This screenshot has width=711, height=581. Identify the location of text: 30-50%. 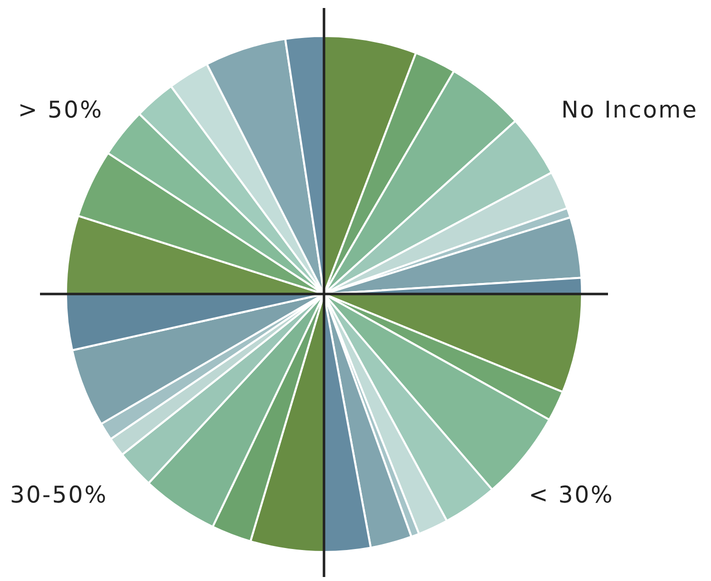
(59, 495).